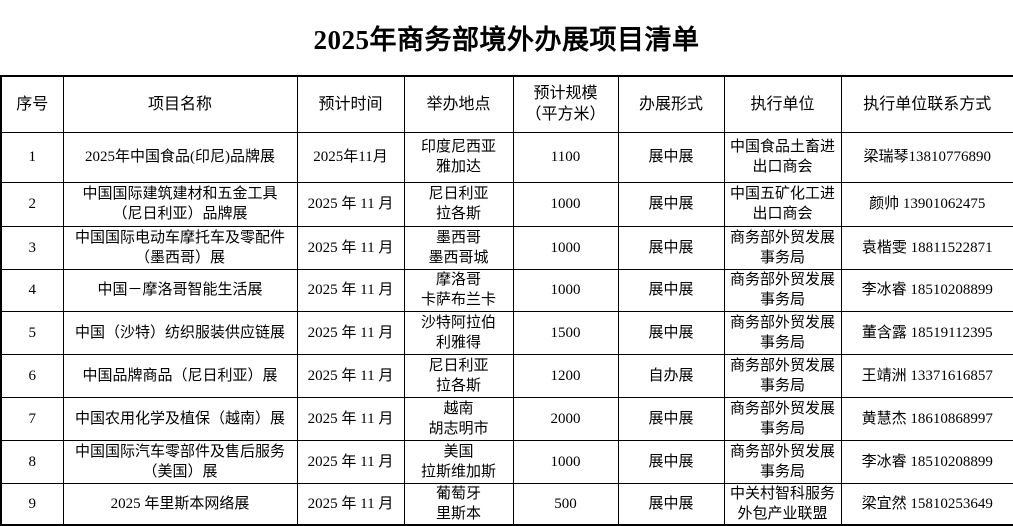  What do you see at coordinates (671, 375) in the screenshot?
I see `cell-exhibition-type: 自办展` at bounding box center [671, 375].